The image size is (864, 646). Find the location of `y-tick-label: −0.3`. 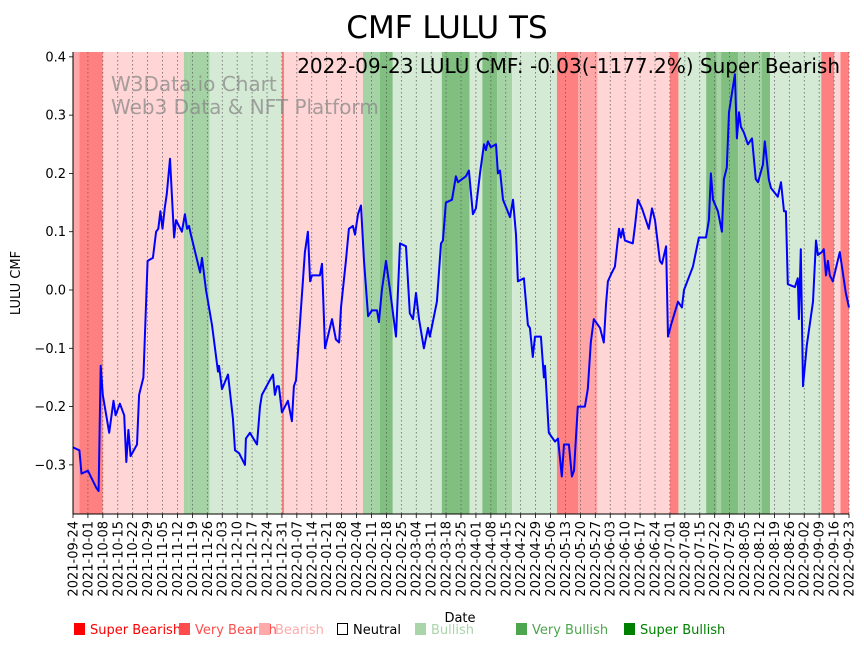

y-tick-label: −0.3 is located at coordinates (50, 465).